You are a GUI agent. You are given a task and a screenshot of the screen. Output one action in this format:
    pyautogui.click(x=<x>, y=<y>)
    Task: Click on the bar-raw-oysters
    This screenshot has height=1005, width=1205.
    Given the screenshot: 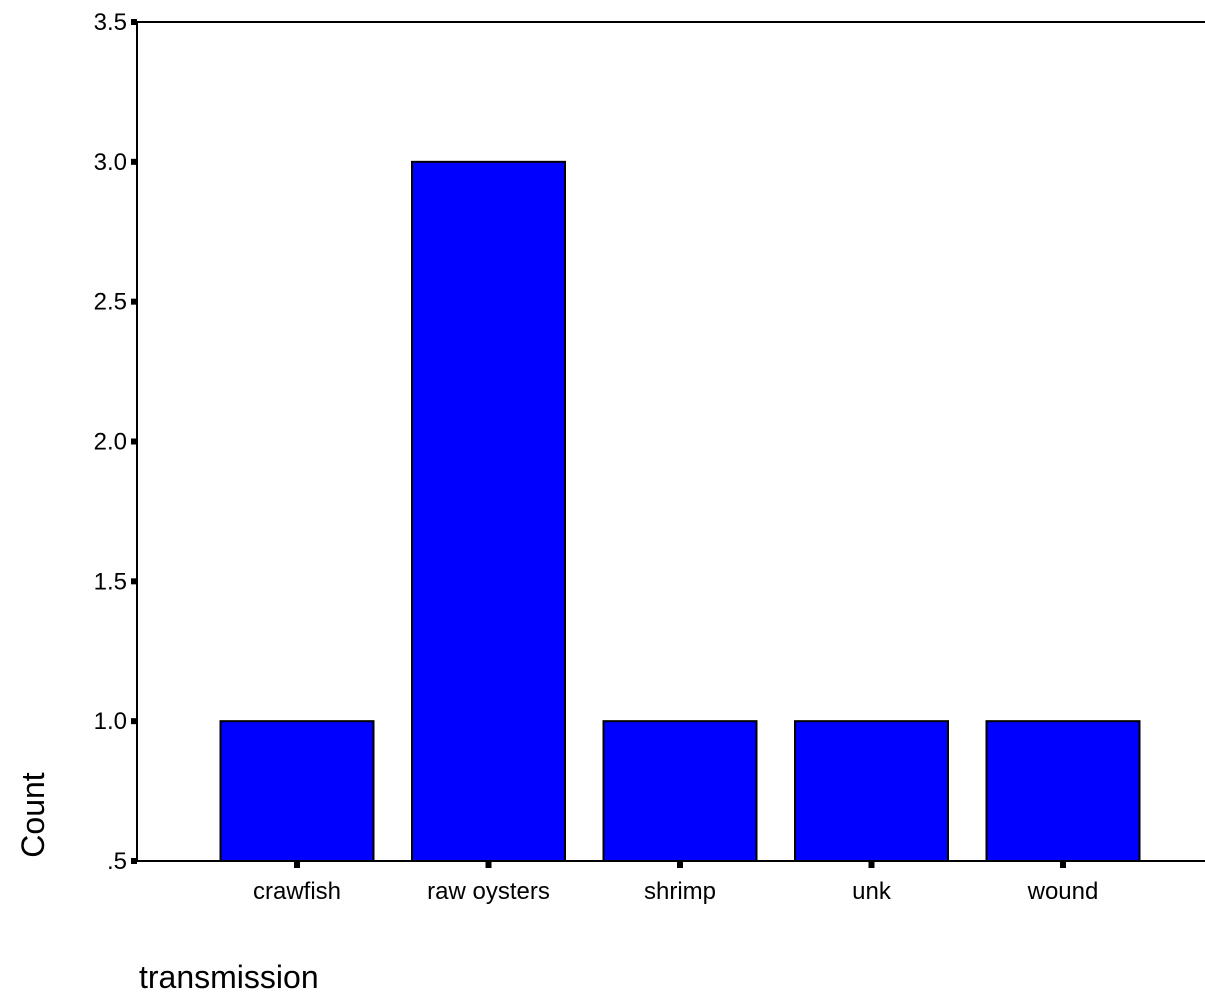 What is the action you would take?
    pyautogui.click(x=488, y=511)
    